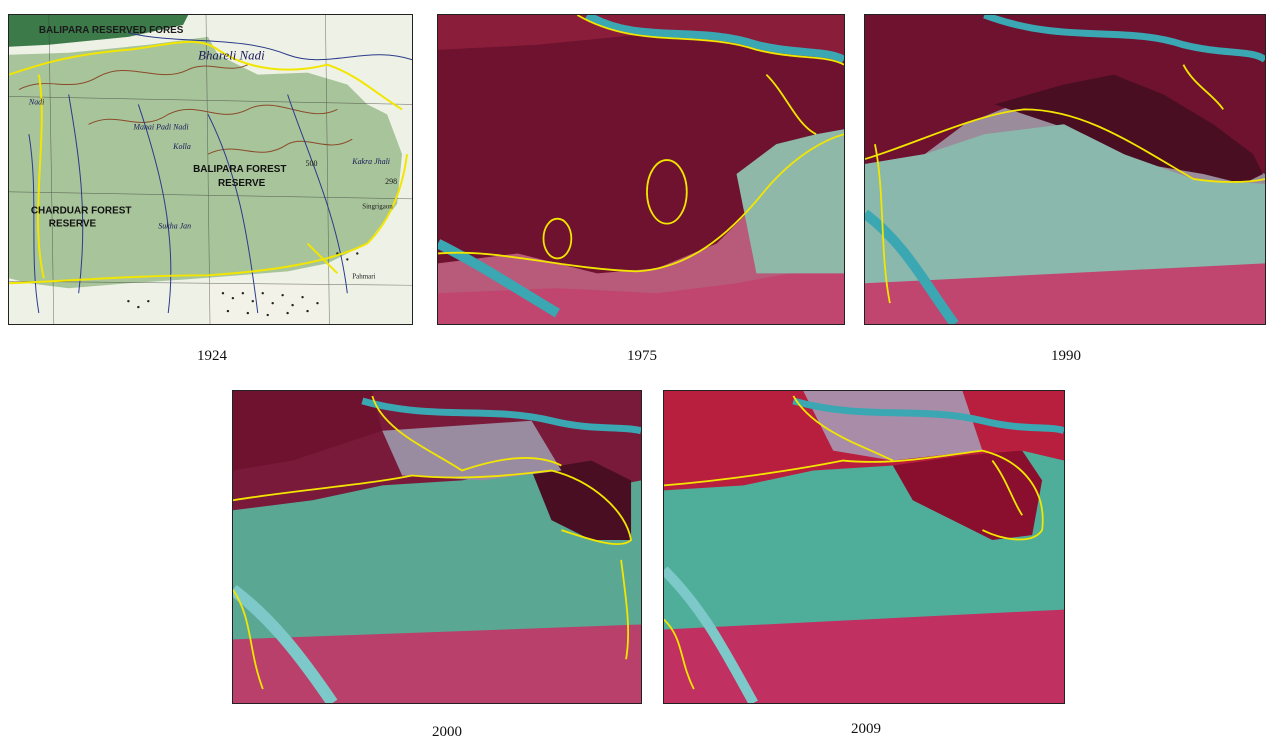 The width and height of the screenshot is (1266, 741). Describe the element at coordinates (239, 169) in the screenshot. I see `label-balipara-forest: BALIPARA FOREST` at that location.